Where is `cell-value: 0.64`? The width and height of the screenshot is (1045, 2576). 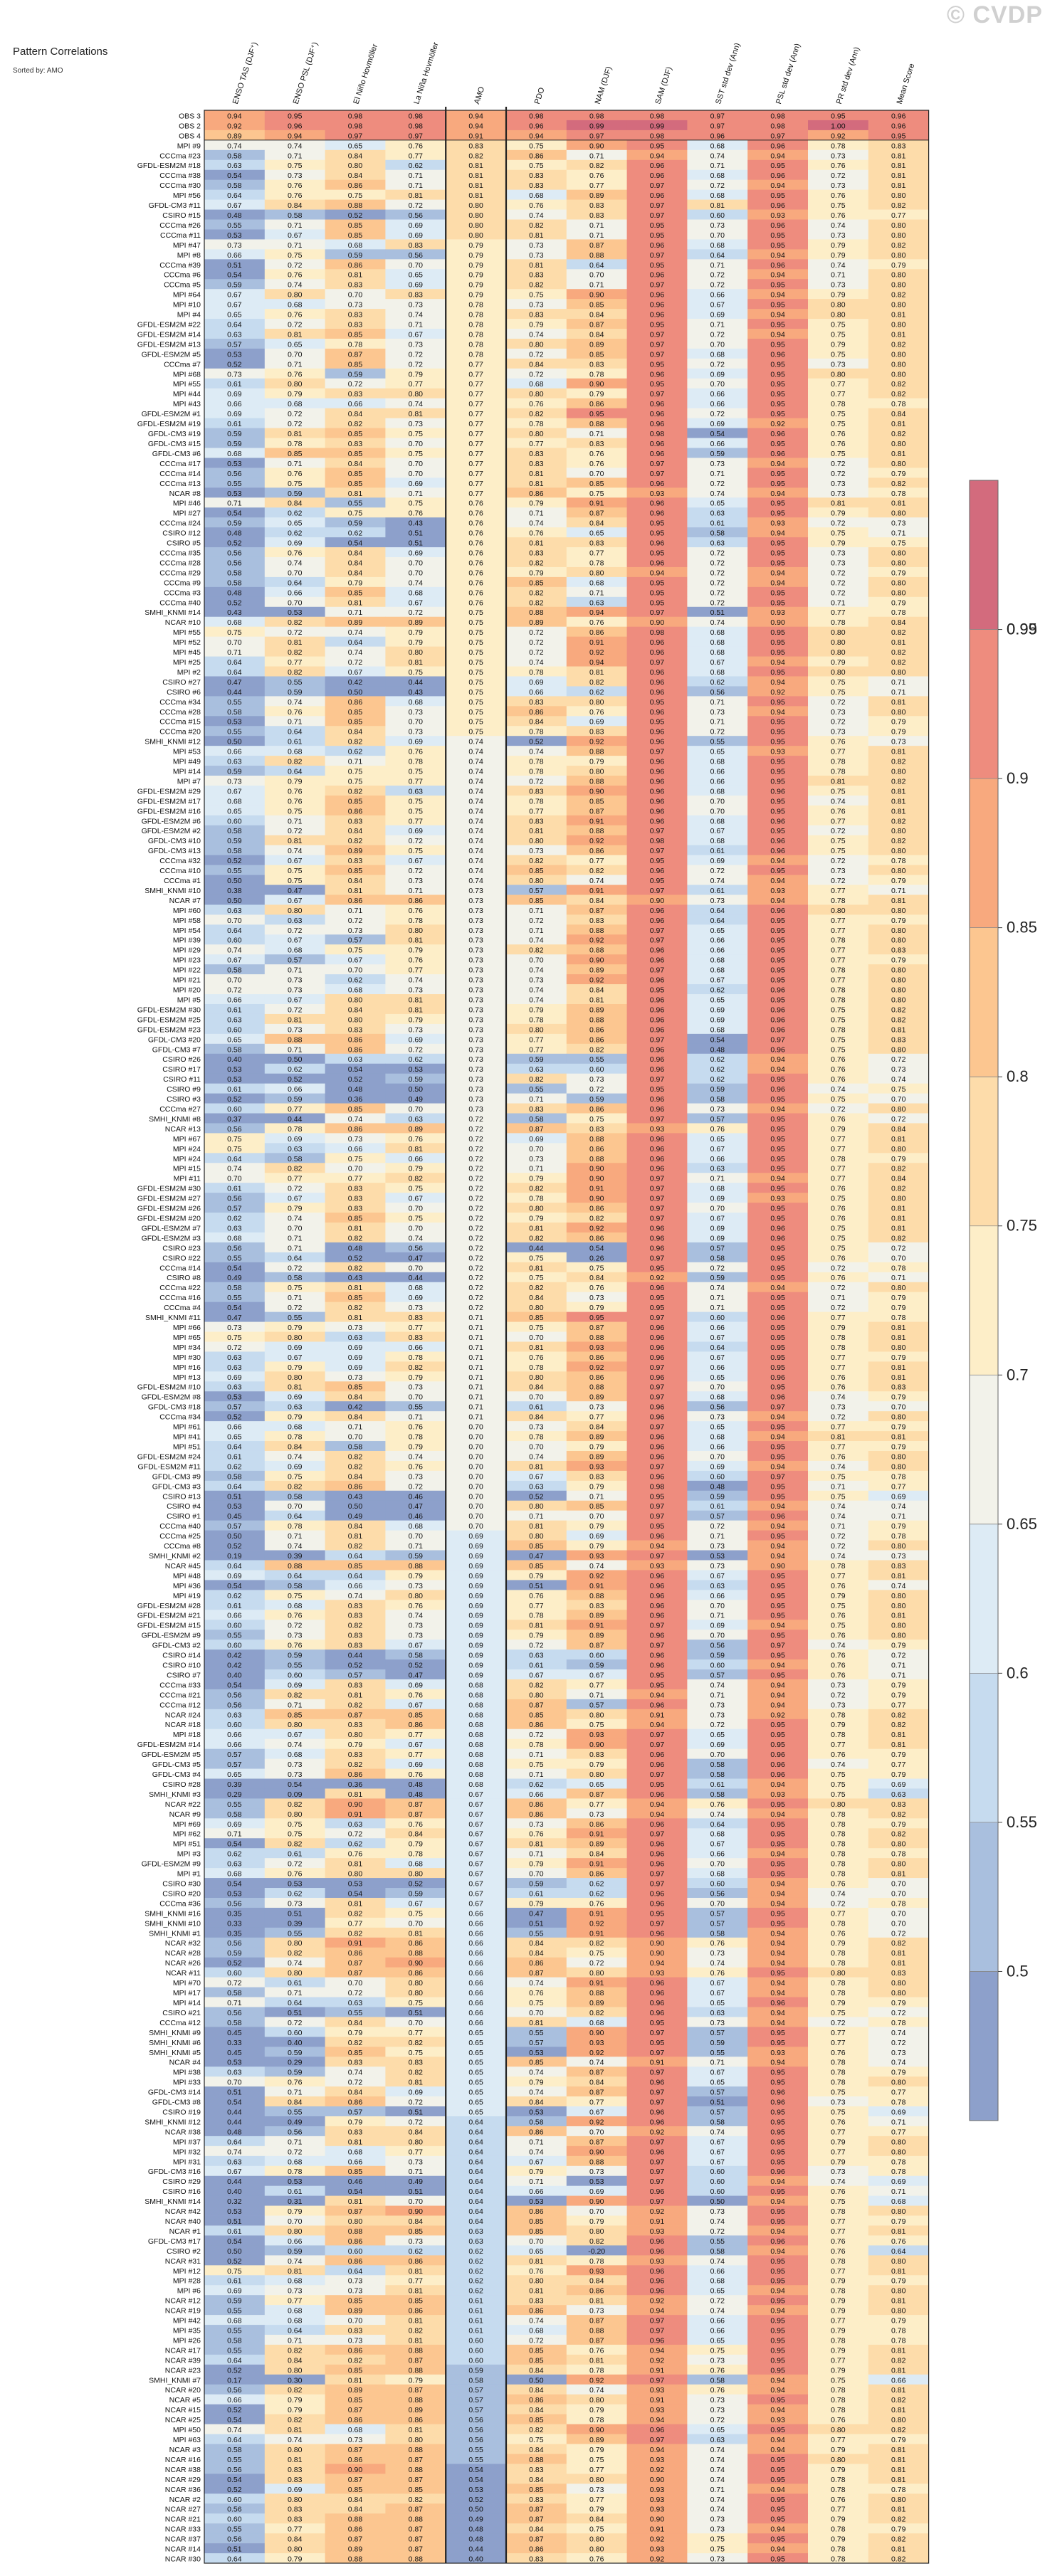
cell-value: 0.64 is located at coordinates (295, 732).